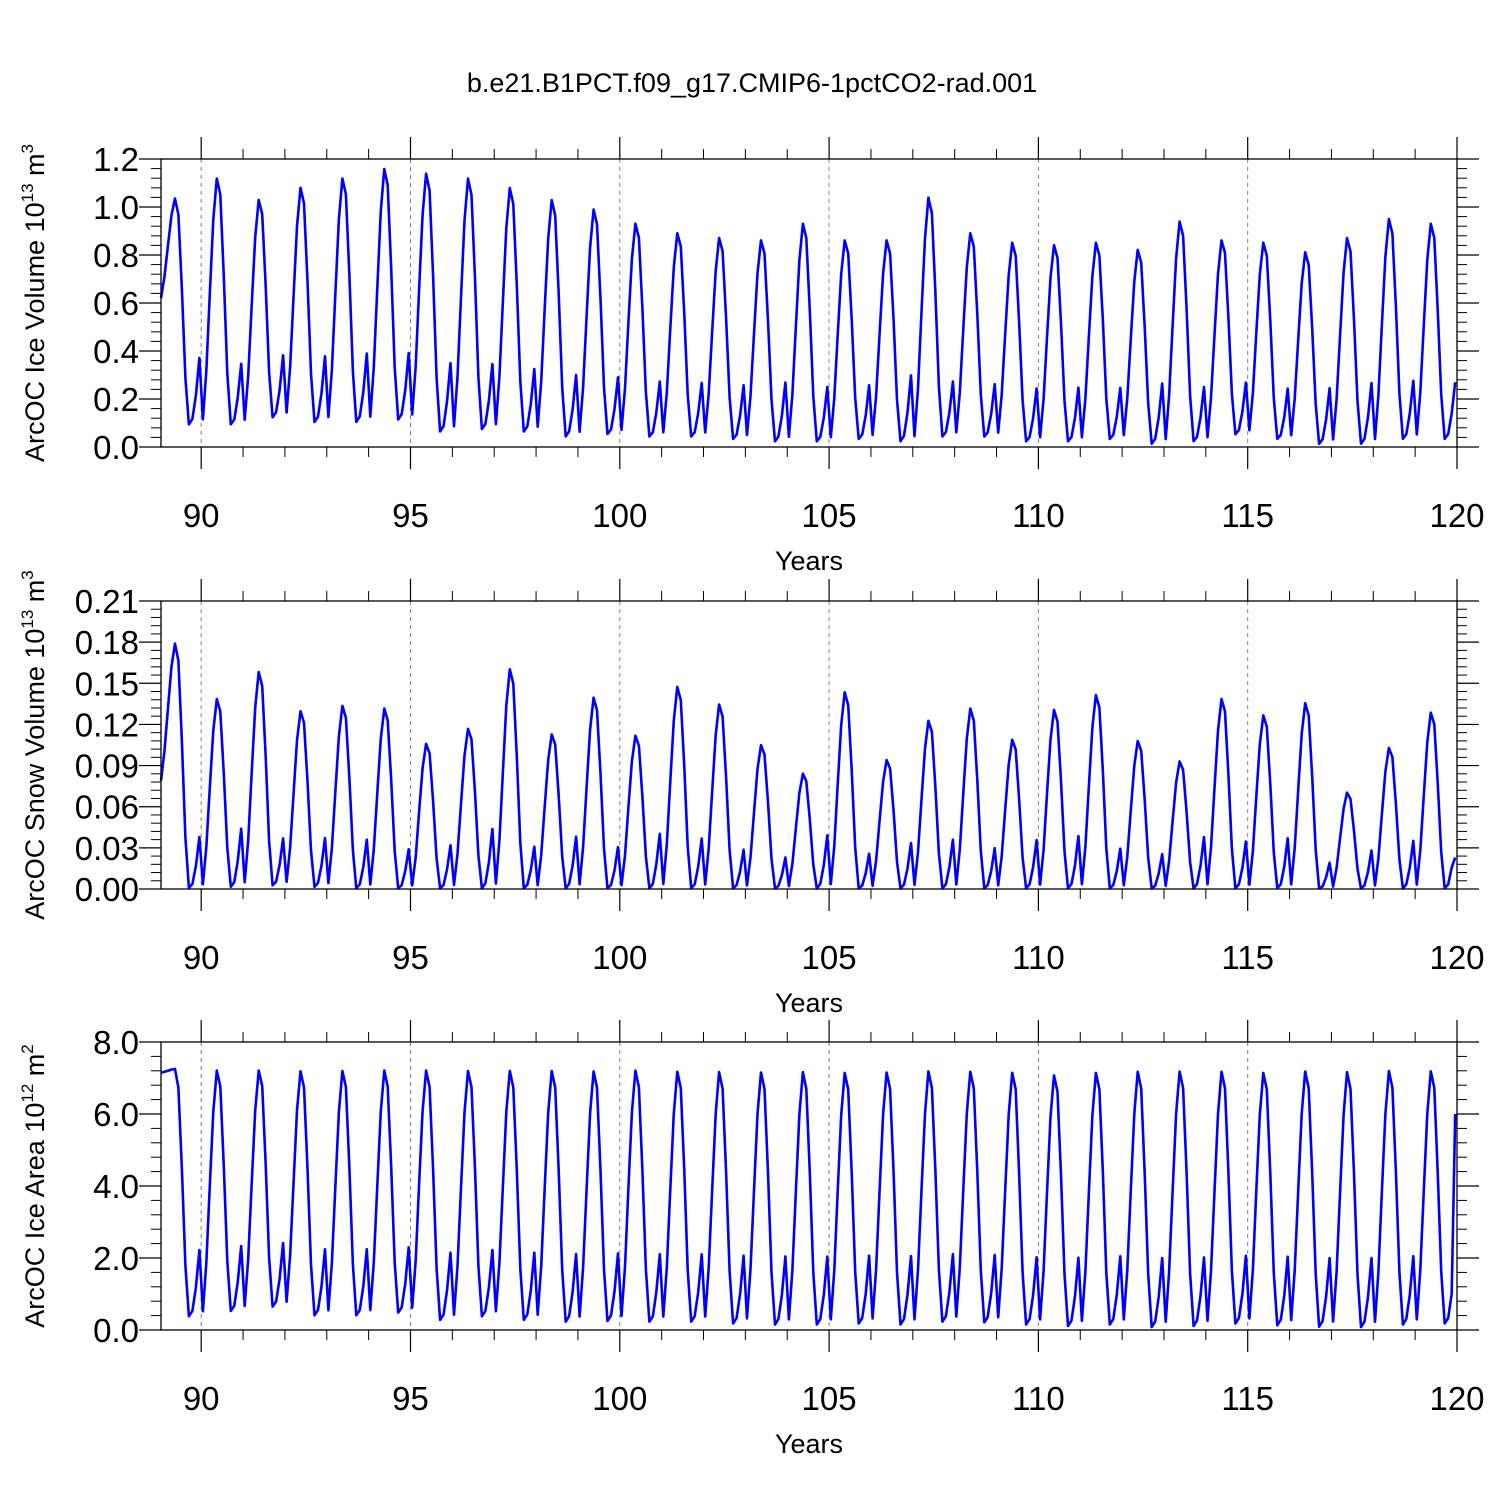 This screenshot has height=1500, width=1500. I want to click on y-axis-label: ArcOC Ice Volume 1013 m3, so click(34, 303).